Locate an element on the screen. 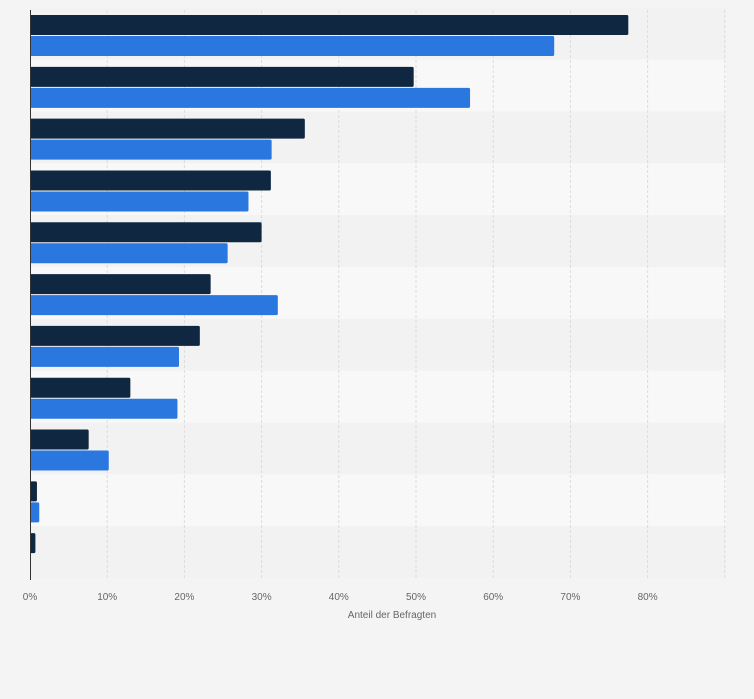 This screenshot has width=754, height=699. x-tick-label: 50% is located at coordinates (416, 597).